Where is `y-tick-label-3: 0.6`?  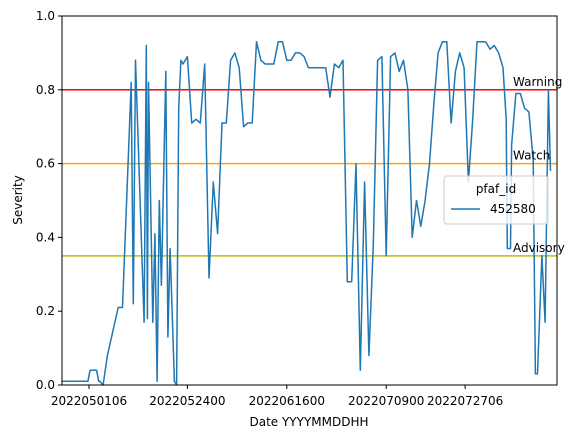
y-tick-label-3: 0.6 is located at coordinates (45, 164).